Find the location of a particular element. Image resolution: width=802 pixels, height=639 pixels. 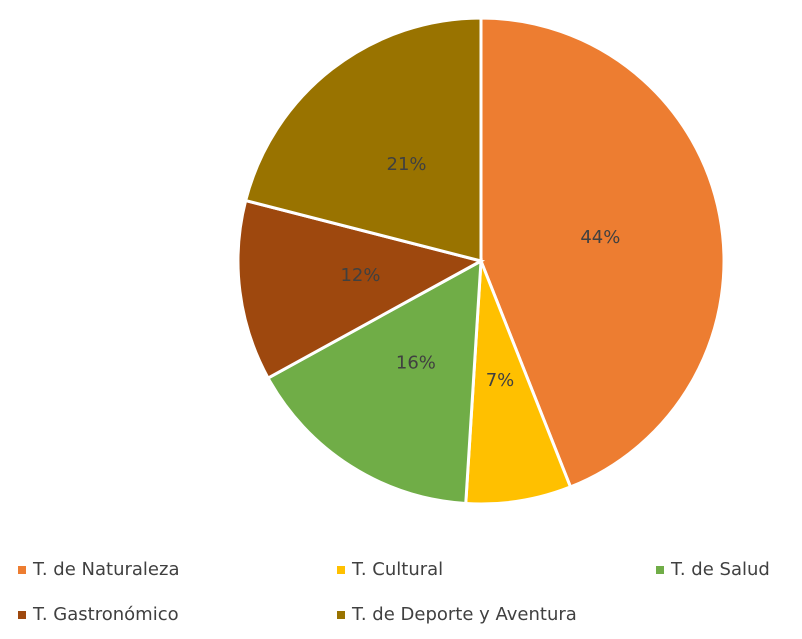

legend-label: T. de Salud is located at coordinates (720, 569).